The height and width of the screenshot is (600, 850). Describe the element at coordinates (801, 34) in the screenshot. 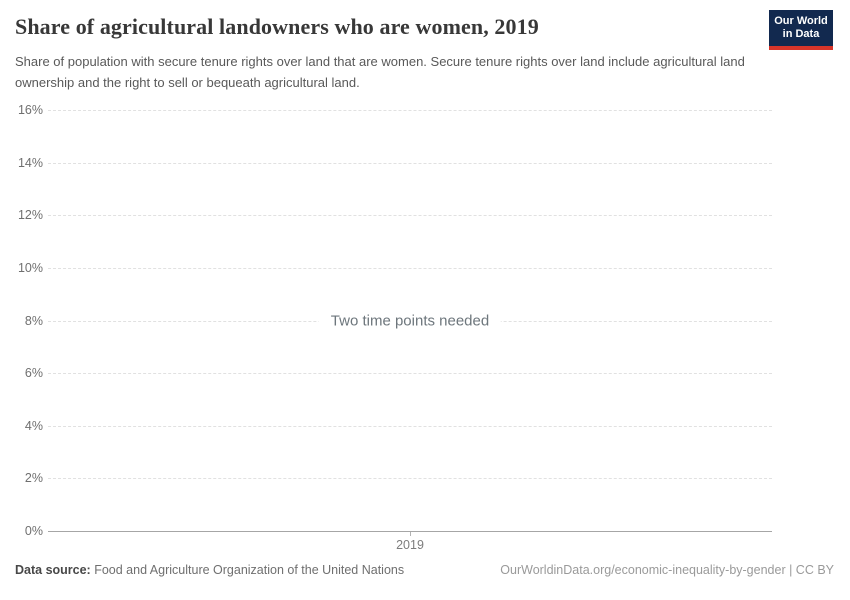

I see `owid-logo-line2: in Data` at that location.